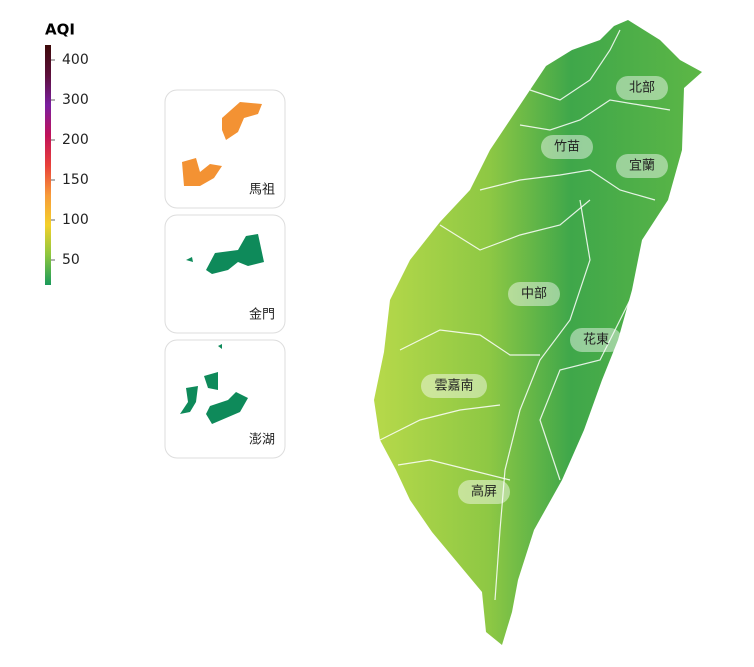 The width and height of the screenshot is (754, 667). What do you see at coordinates (48, 165) in the screenshot?
I see `legend-bar` at bounding box center [48, 165].